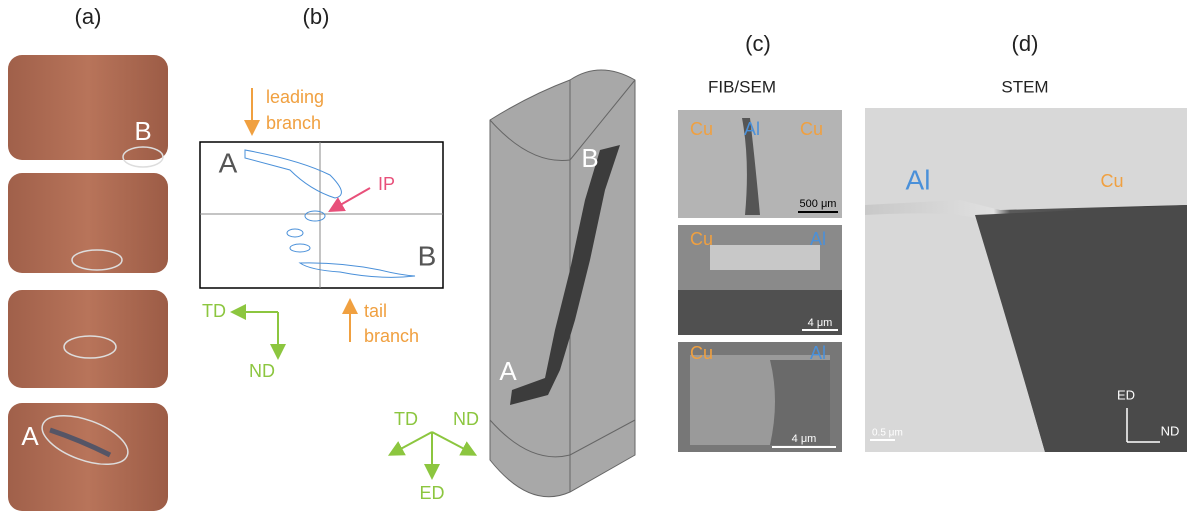 This screenshot has height=518, width=1187. Describe the element at coordinates (316, 16) in the screenshot. I see `panel-label: (b)` at that location.